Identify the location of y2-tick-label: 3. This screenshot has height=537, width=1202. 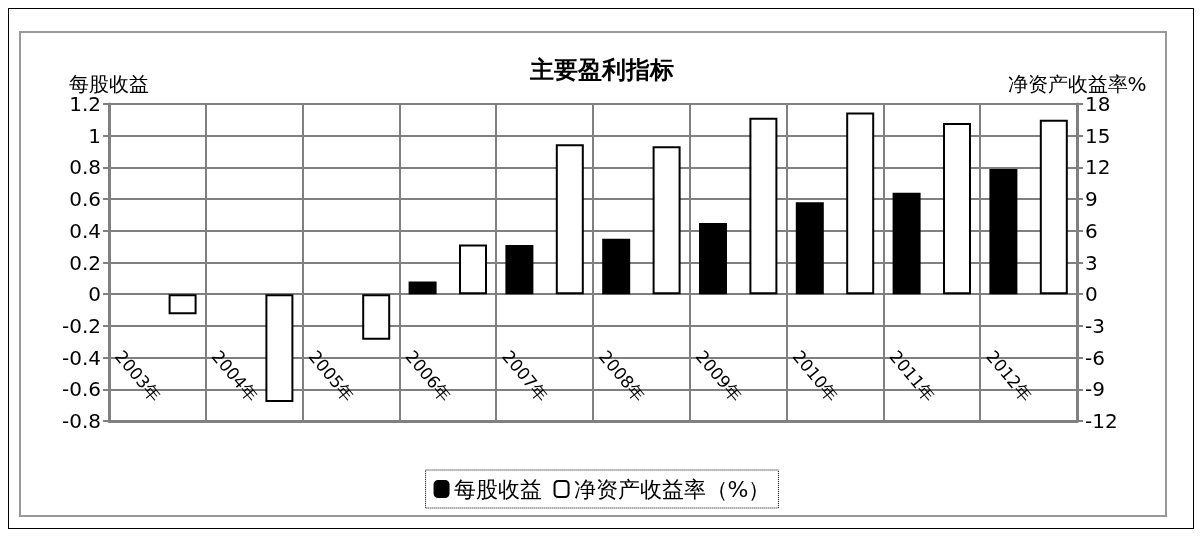
(1091, 262).